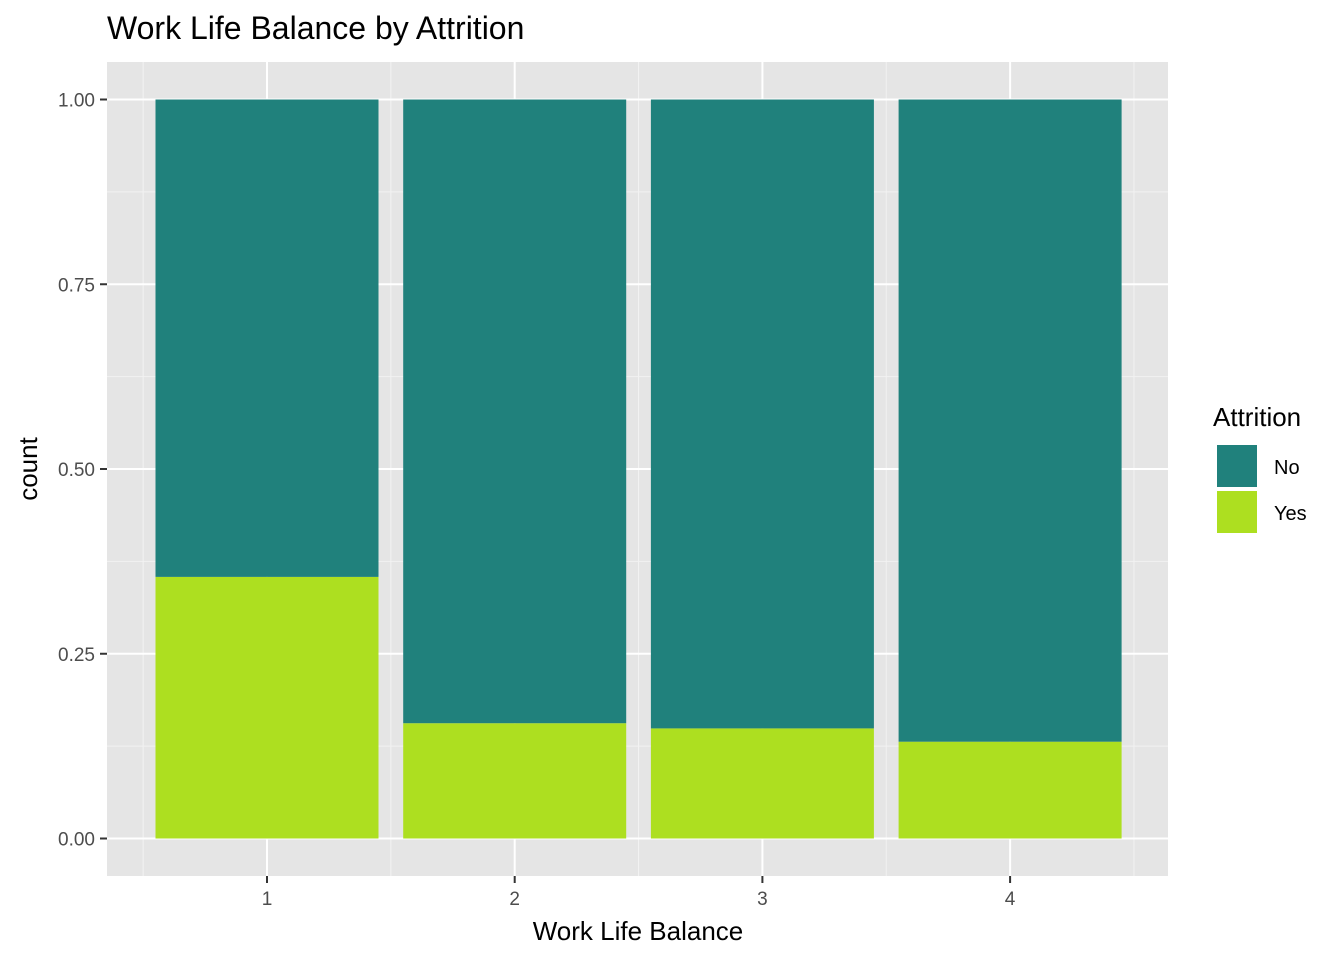 The height and width of the screenshot is (960, 1344). What do you see at coordinates (76, 285) in the screenshot?
I see `y-tick-label: 0.75` at bounding box center [76, 285].